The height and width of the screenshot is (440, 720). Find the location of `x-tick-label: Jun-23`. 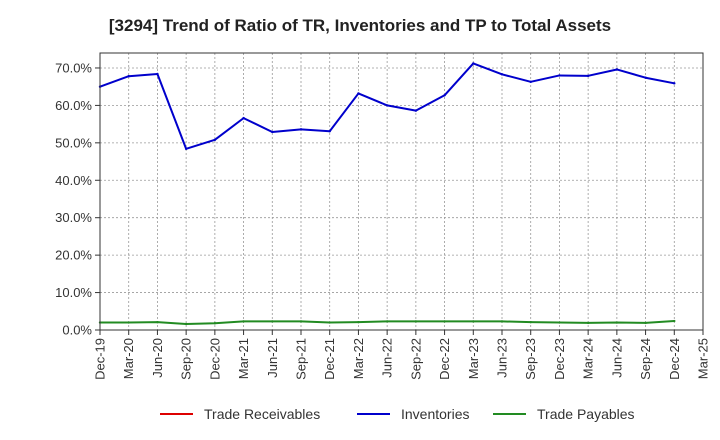

x-tick-label: Jun-23 is located at coordinates (502, 358).